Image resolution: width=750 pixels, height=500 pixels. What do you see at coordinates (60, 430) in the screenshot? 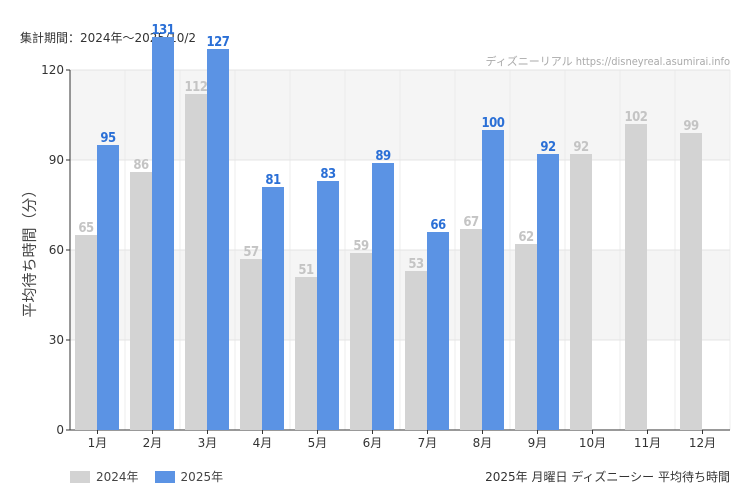
I see `y-tick-label: 0` at bounding box center [60, 430].